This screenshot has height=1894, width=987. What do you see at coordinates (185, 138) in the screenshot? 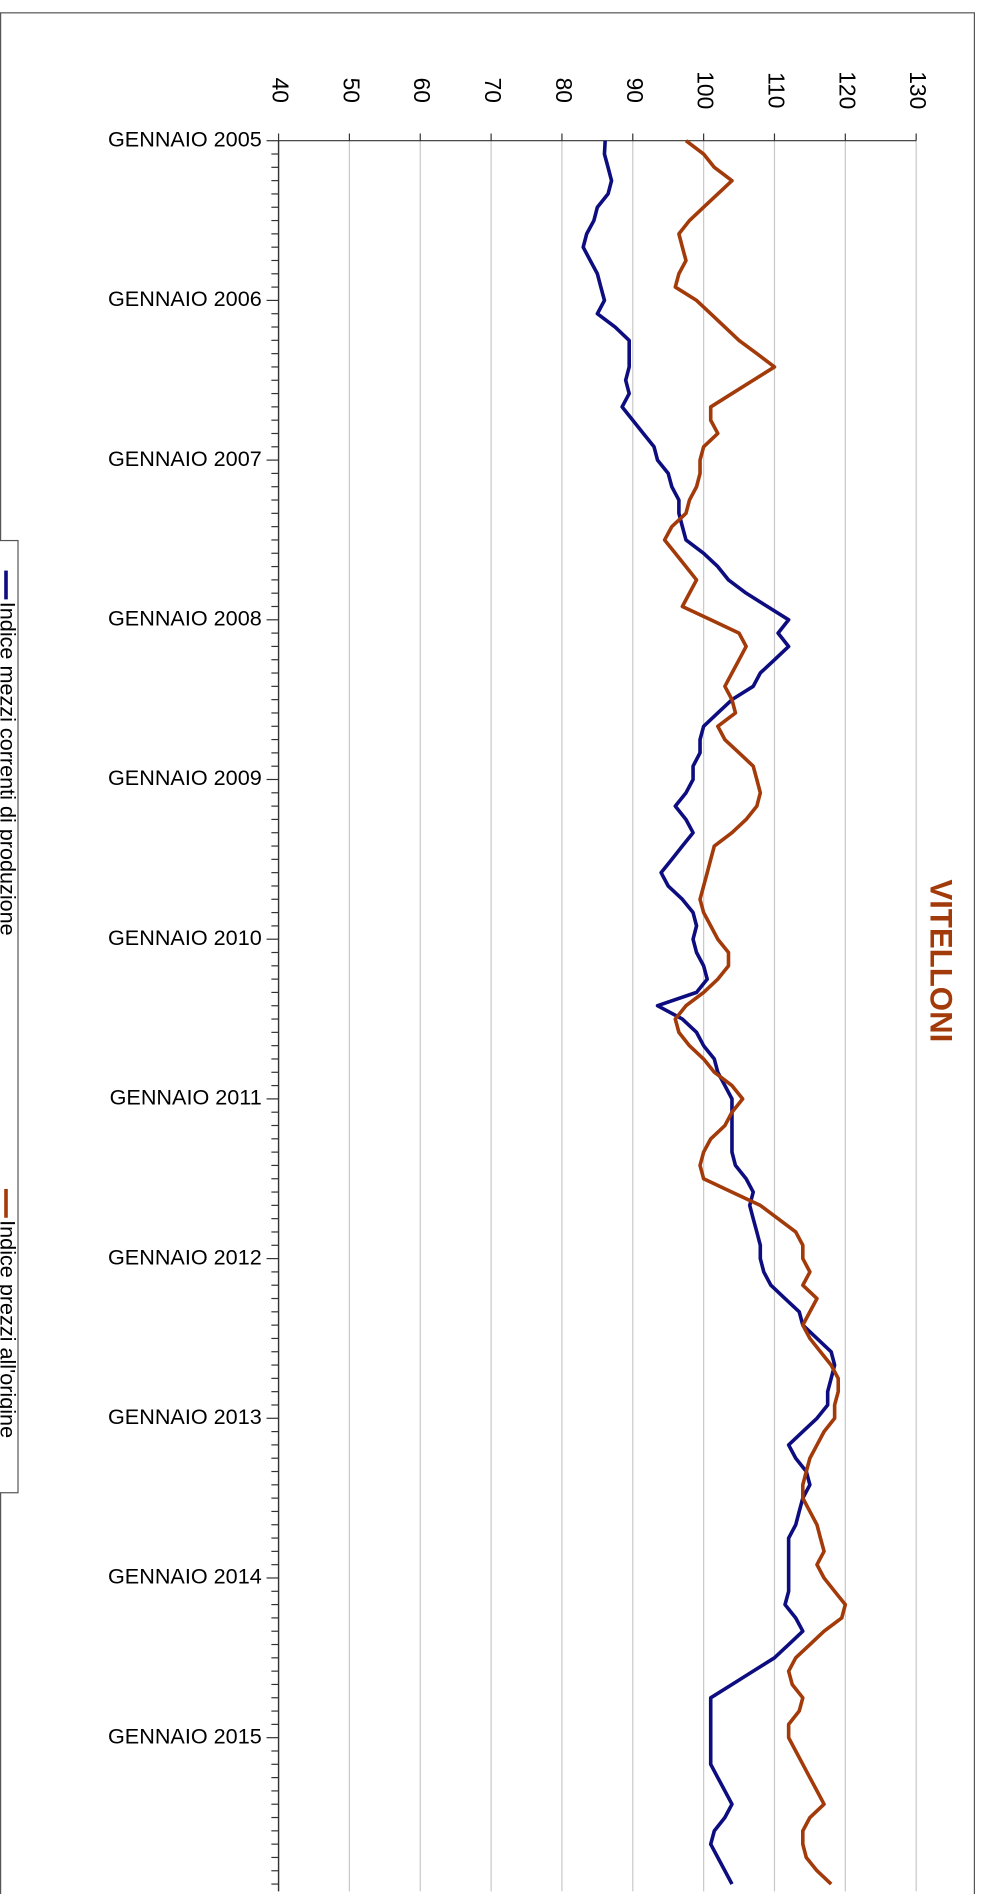
I see `x-tick-label: GENNAIO 2005` at bounding box center [185, 138].